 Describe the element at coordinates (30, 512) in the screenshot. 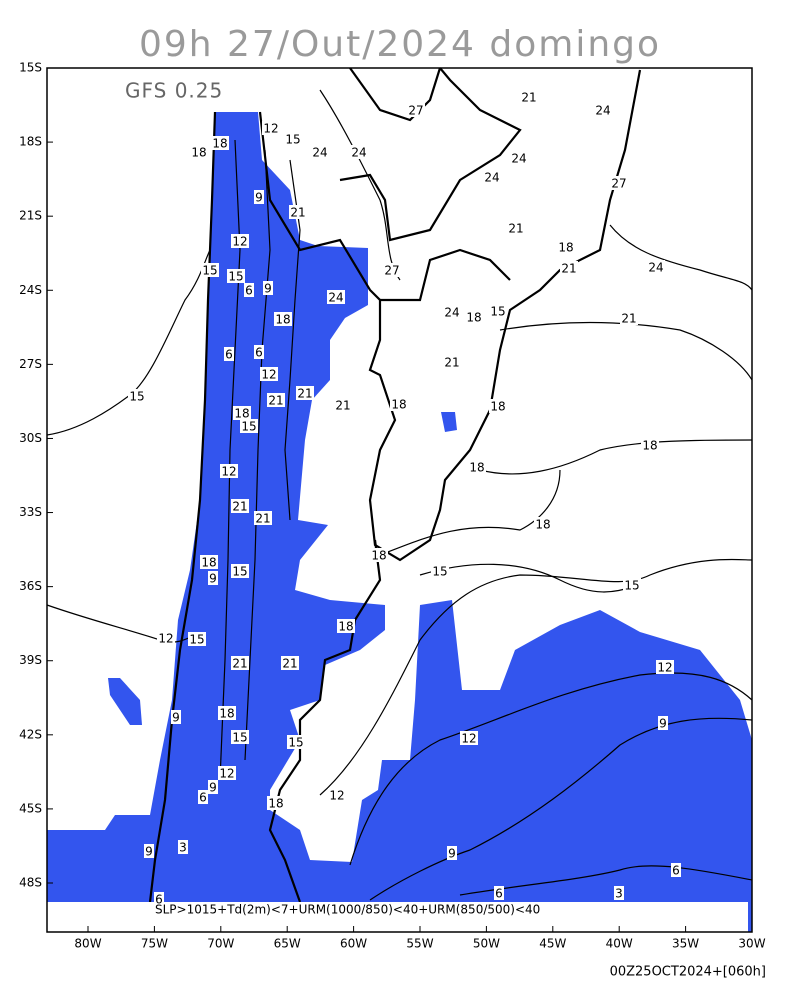

I see `lat-label: 33S` at that location.